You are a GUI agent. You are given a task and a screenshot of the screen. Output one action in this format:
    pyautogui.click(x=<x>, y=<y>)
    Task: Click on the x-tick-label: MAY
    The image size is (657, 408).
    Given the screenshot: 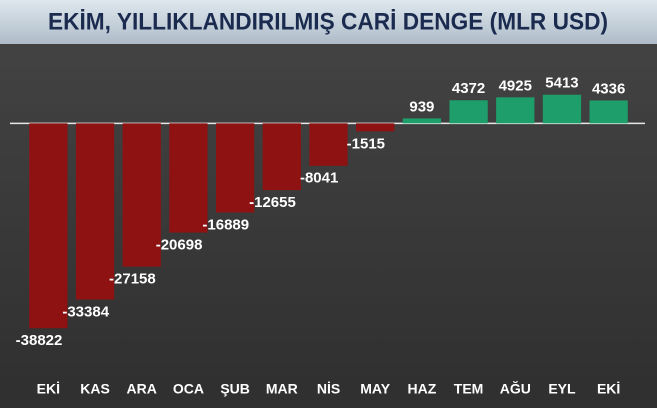 What is the action you would take?
    pyautogui.click(x=375, y=389)
    